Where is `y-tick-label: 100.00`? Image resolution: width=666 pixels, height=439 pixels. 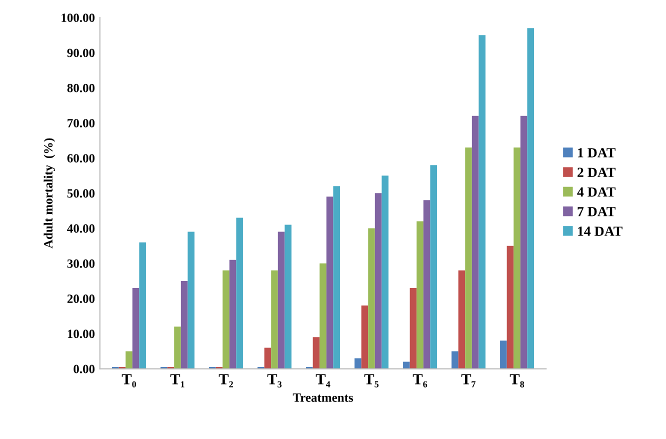
y-tick-label: 100.00 is located at coordinates (78, 18).